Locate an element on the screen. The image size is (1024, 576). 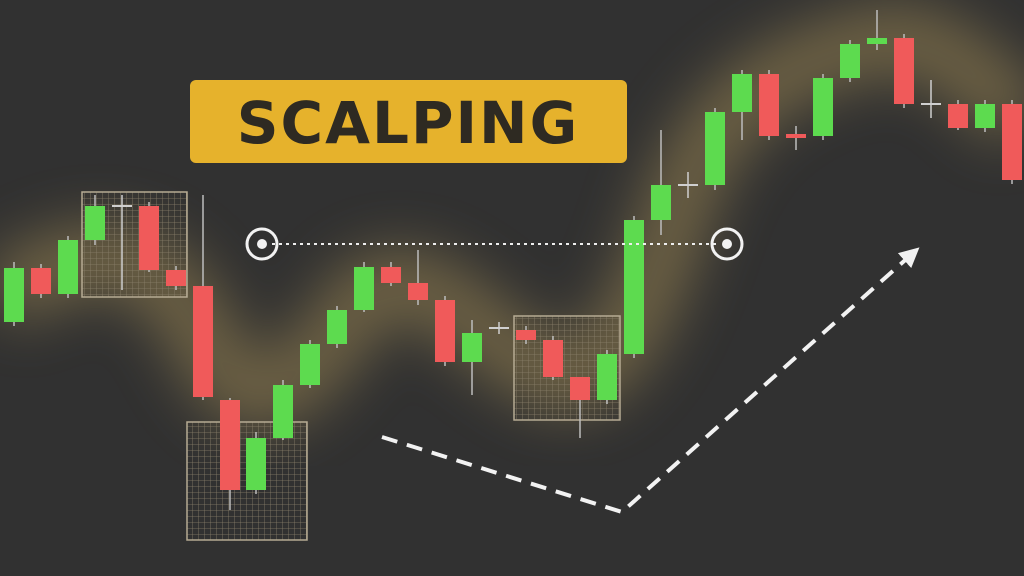
title: SCALPING is located at coordinates (408, 123).